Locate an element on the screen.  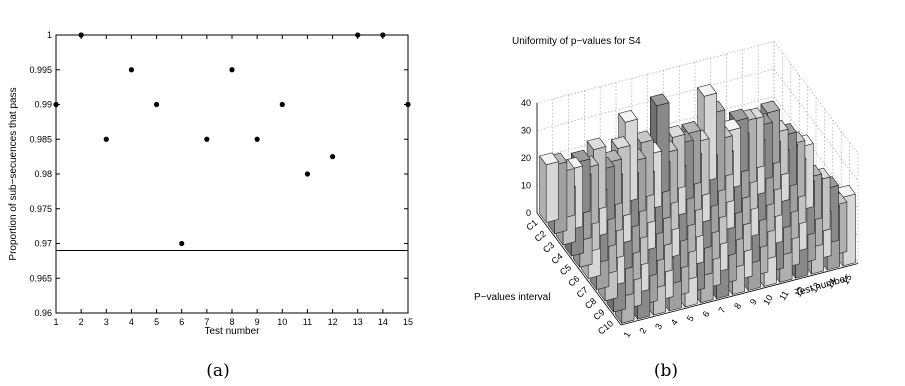
z-tick-label: 30 is located at coordinates (526, 131).